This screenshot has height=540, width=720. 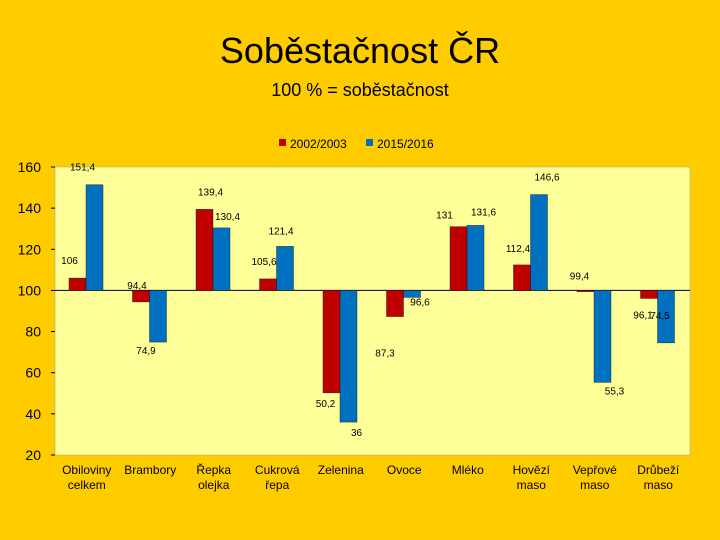 What do you see at coordinates (405, 144) in the screenshot?
I see `legend-label-2015-2016: 2015/2016` at bounding box center [405, 144].